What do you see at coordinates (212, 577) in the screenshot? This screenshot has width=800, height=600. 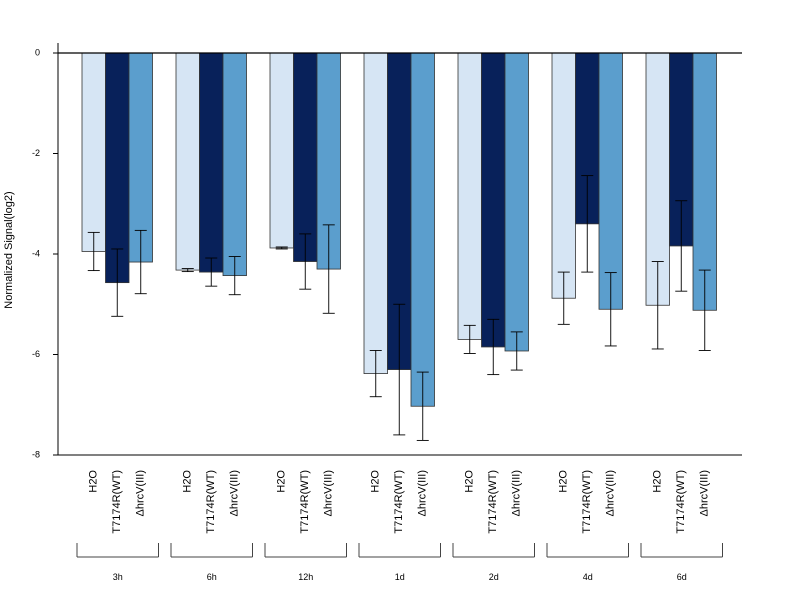 I see `group-label: 6h` at bounding box center [212, 577].